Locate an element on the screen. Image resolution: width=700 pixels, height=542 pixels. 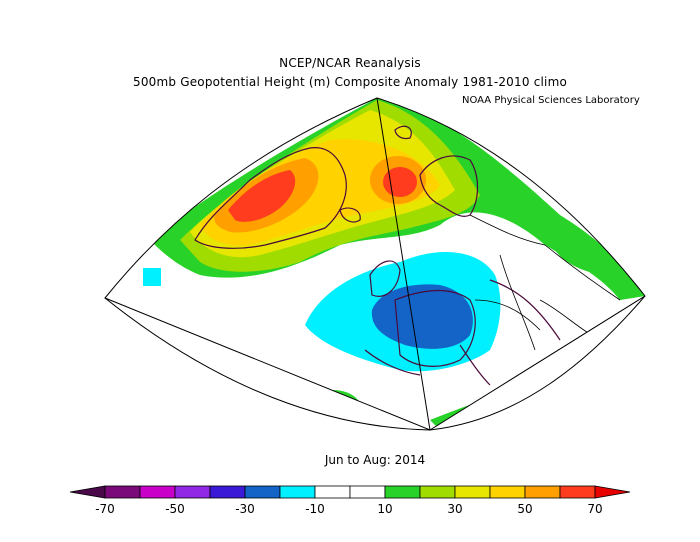
period-label: Jun to Aug: 2014 is located at coordinates (375, 460).